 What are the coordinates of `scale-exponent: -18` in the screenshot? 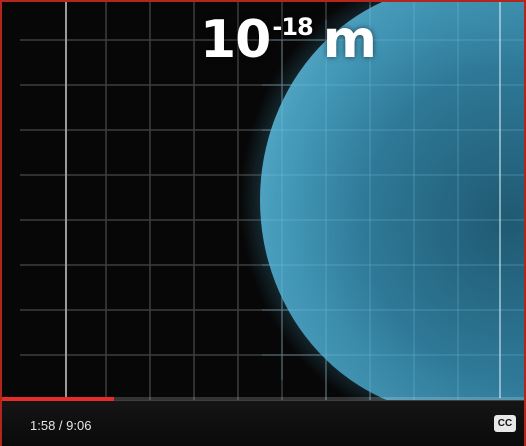 It's located at (292, 27).